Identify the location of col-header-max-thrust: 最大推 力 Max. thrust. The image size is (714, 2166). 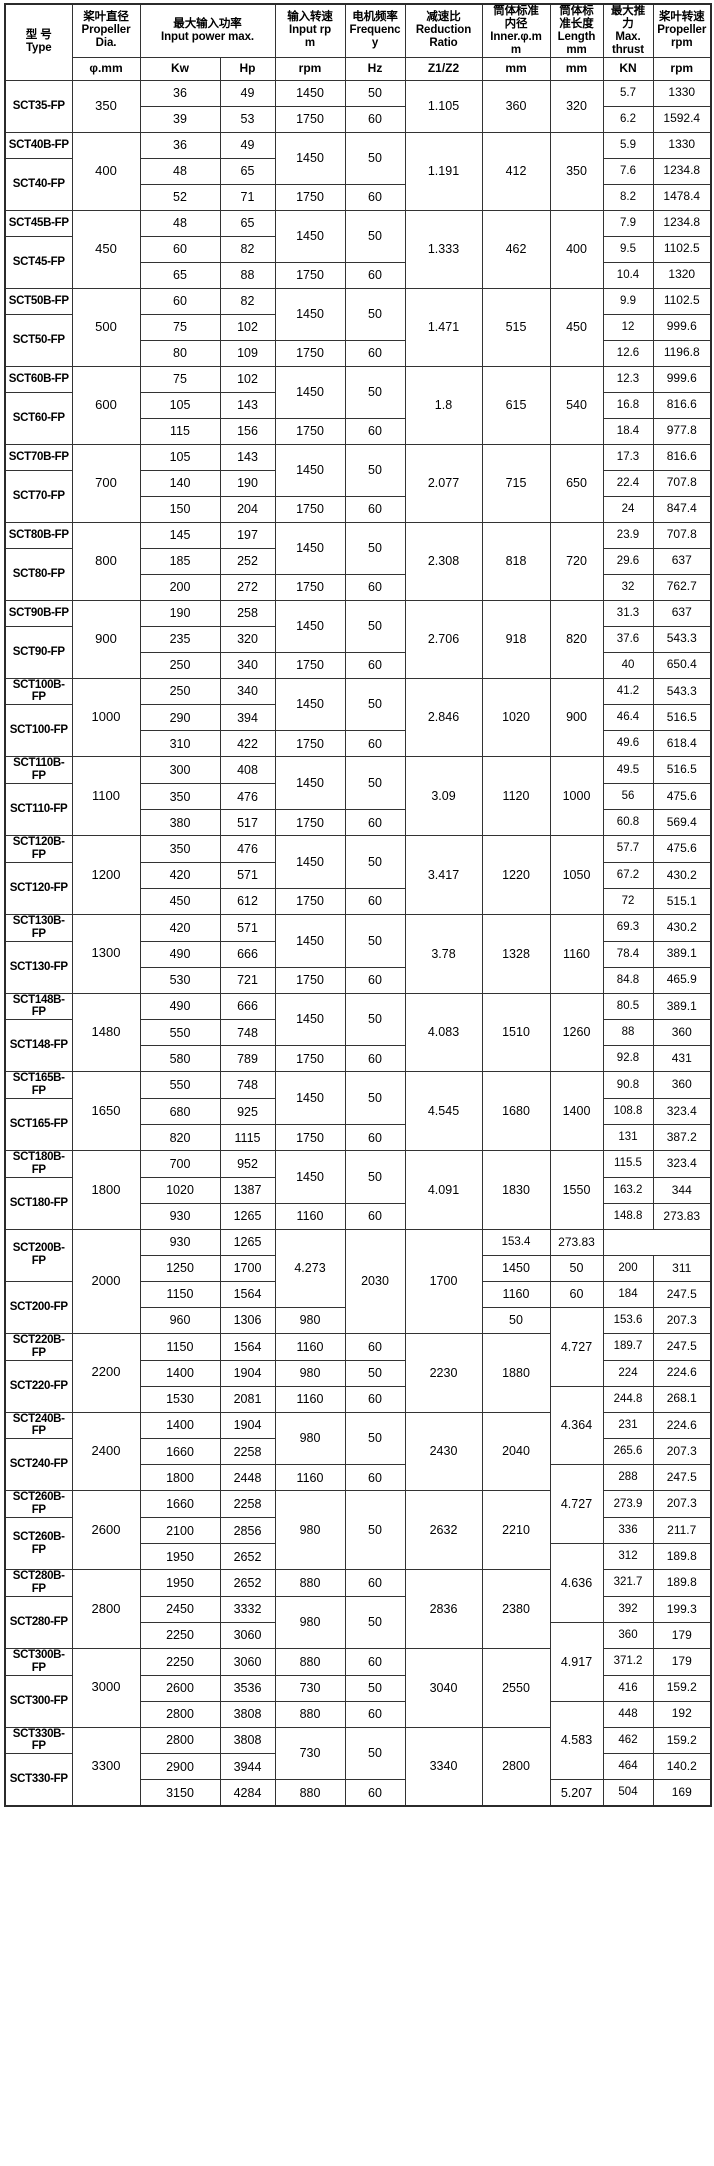
(628, 30).